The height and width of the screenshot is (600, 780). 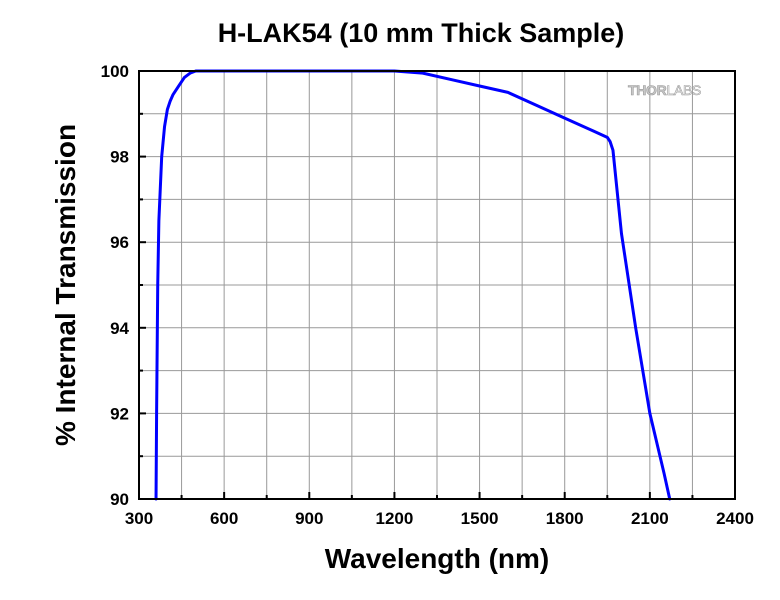 I want to click on y-tick-label: 94, so click(x=119, y=328).